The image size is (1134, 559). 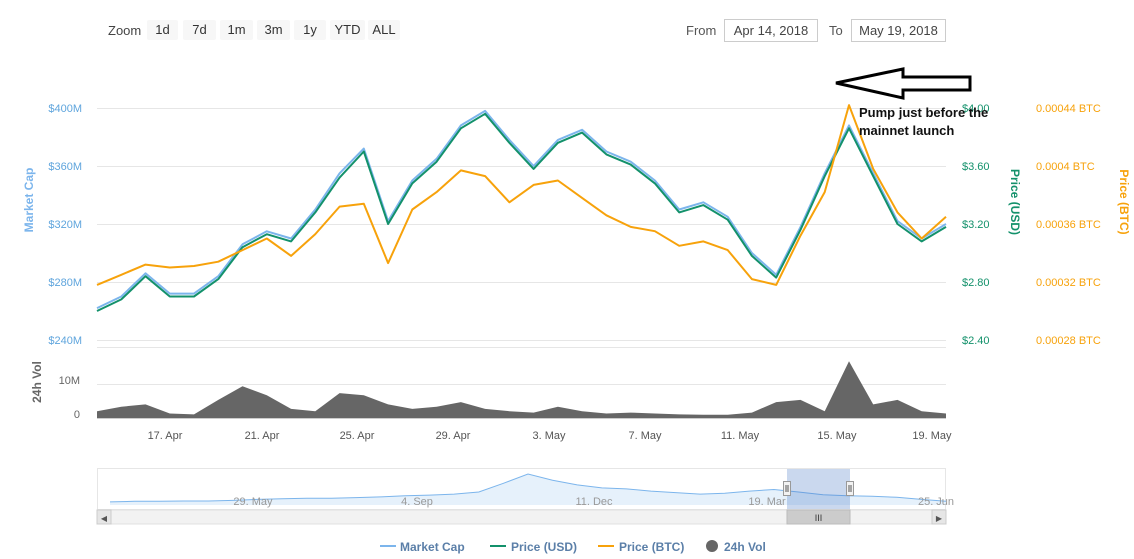 I want to click on price-btc-tick: 0.00044 BTC, so click(x=1068, y=109).